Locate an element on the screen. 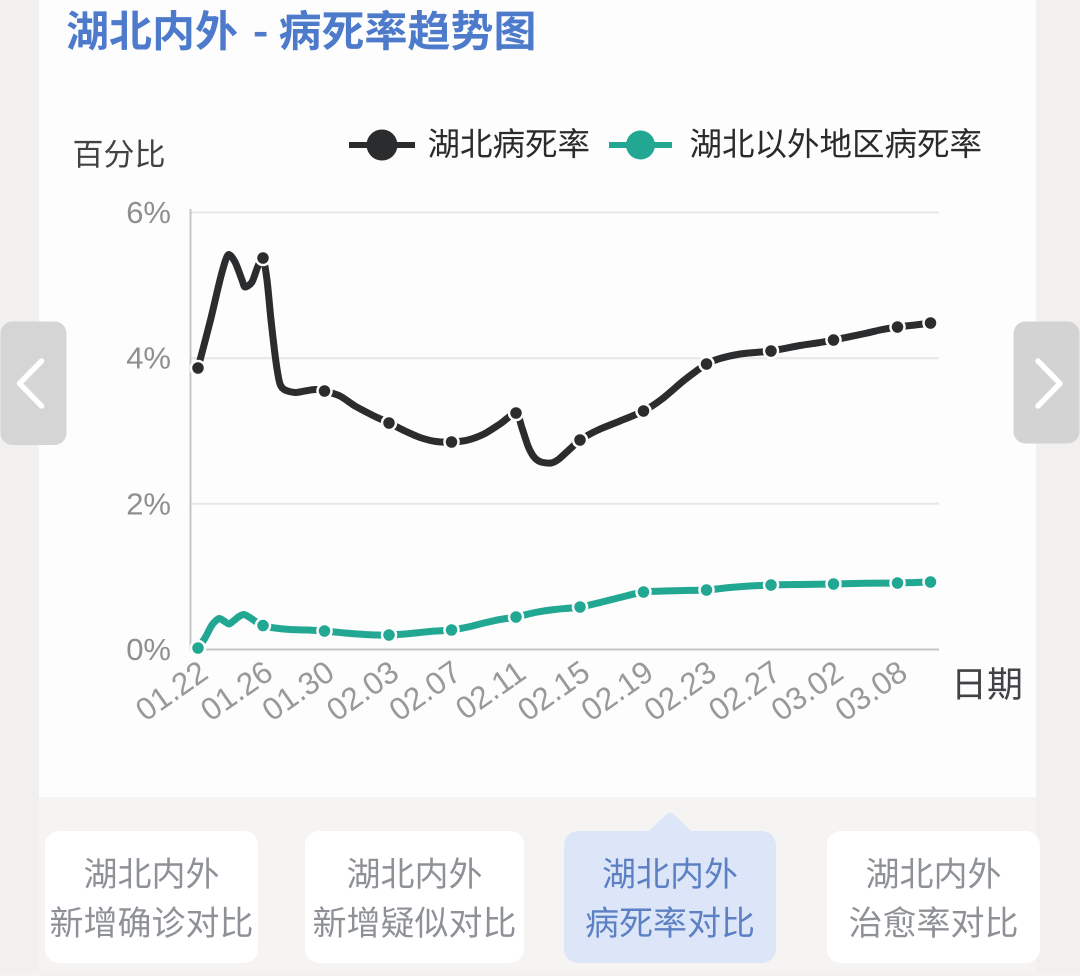  svg-text: 6% is located at coordinates (148, 212).